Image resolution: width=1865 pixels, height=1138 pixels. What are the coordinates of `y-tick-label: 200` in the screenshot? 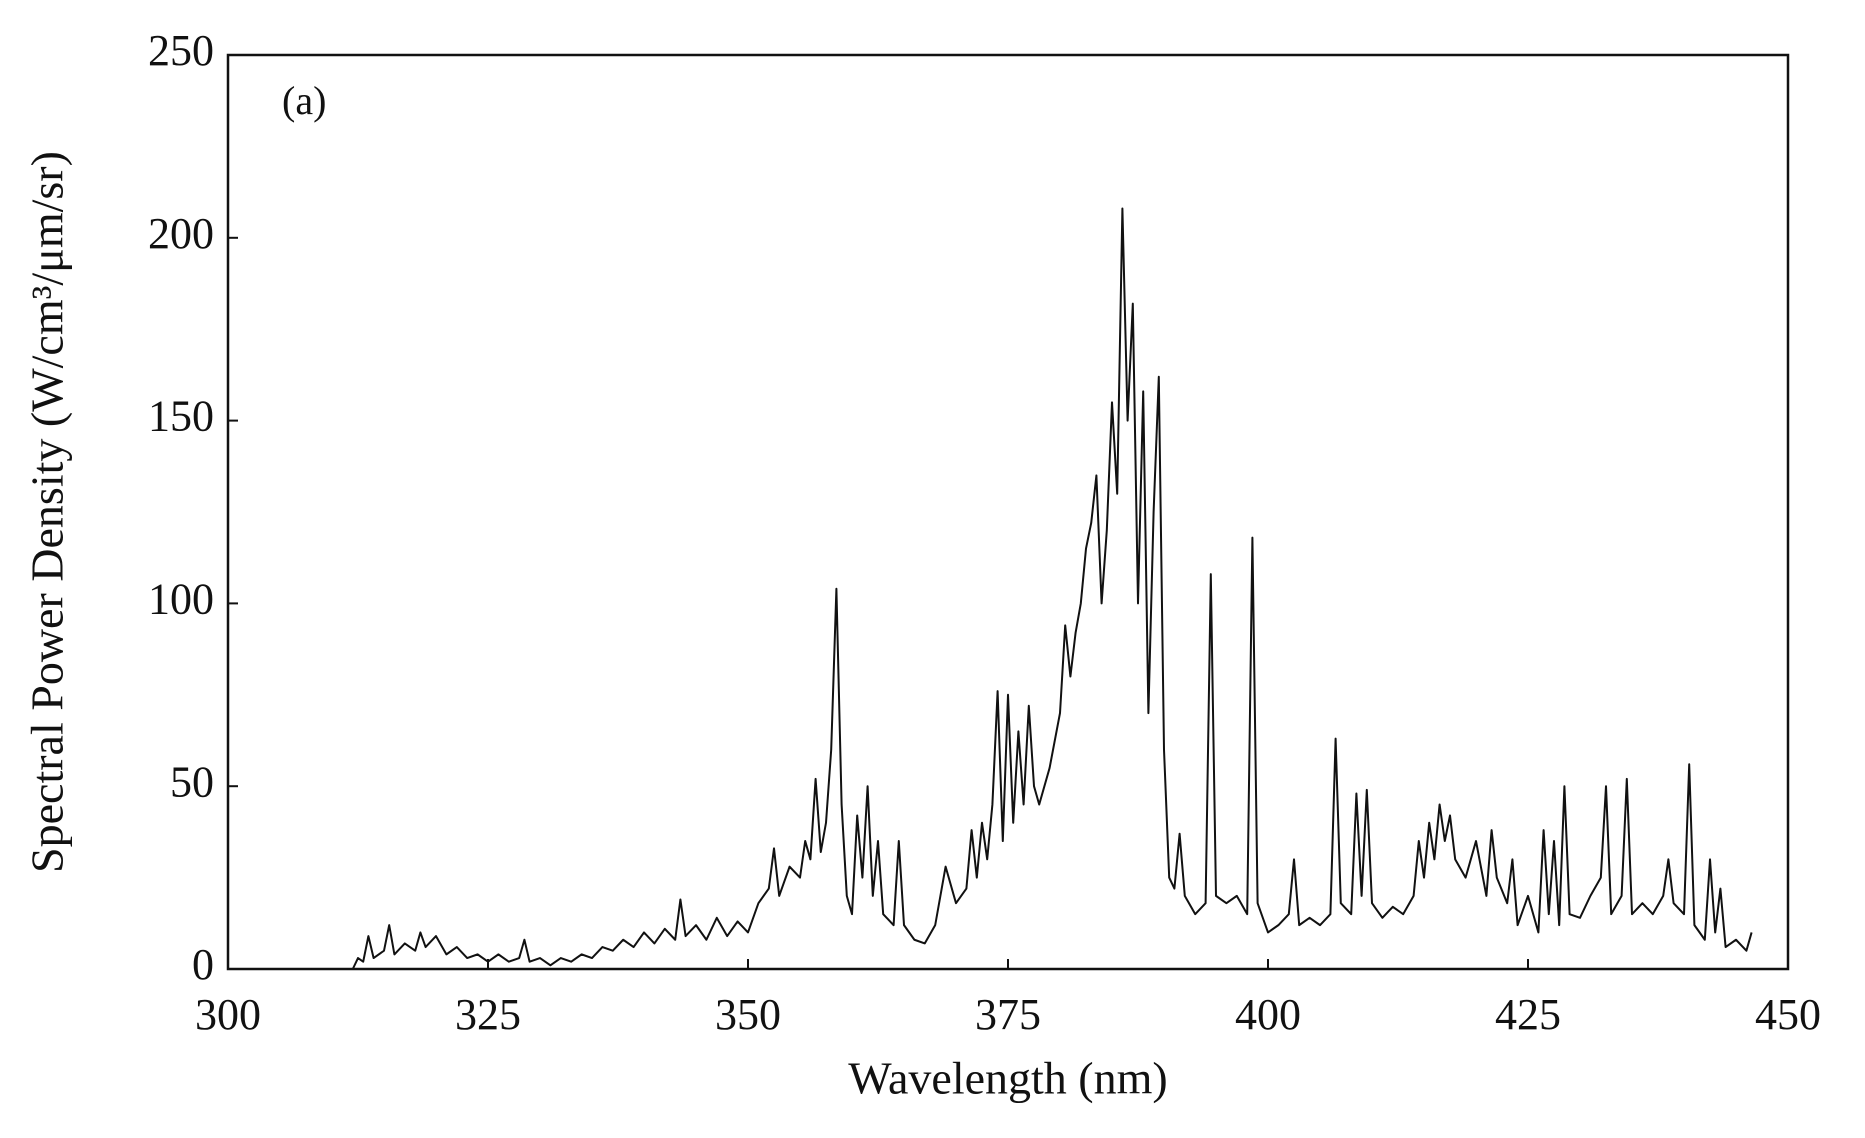 It's located at (181, 233).